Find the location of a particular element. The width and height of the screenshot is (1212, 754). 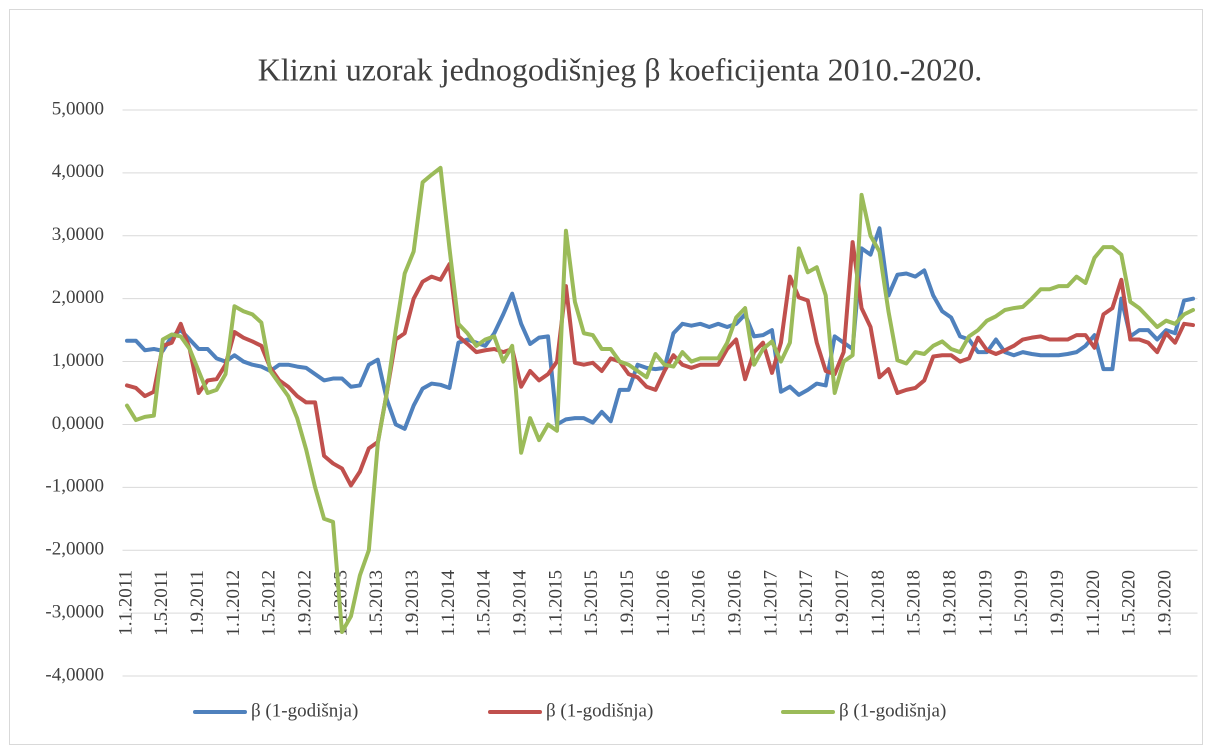

x-tick-label: 1.5.2011 is located at coordinates (161, 603).